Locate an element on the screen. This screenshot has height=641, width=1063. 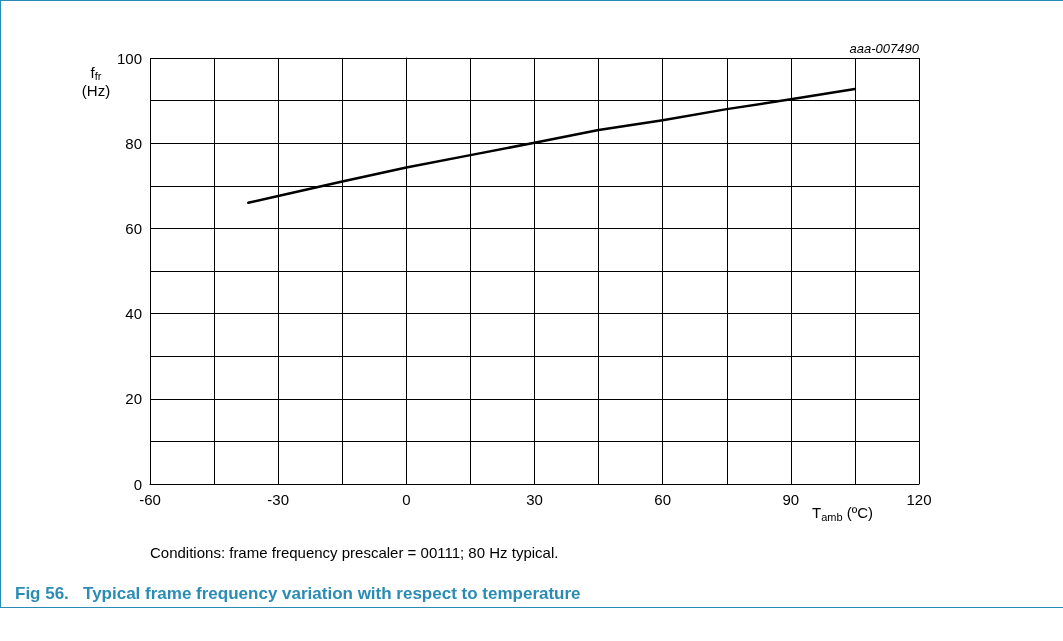
y-tick-label: 0 is located at coordinates (137, 484).